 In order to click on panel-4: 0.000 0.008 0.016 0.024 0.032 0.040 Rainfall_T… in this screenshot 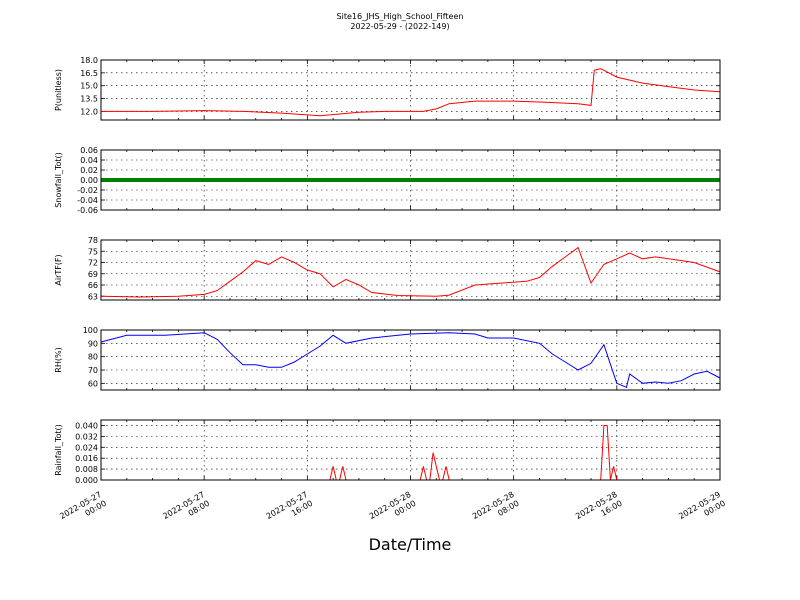, I will do `click(387, 452)`.